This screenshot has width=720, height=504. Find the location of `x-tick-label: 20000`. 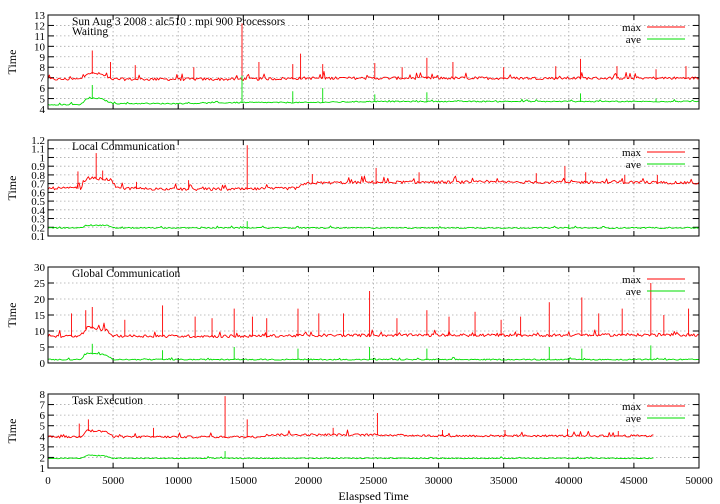

x-tick-label: 20000 is located at coordinates (309, 481).